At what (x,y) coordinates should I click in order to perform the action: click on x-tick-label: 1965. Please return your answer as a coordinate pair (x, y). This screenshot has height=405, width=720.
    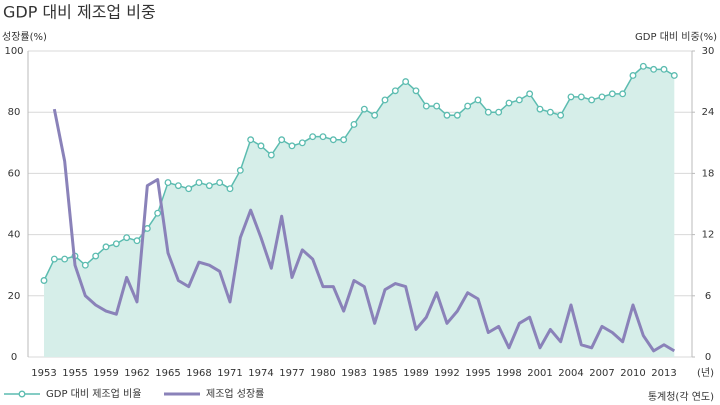
    Looking at the image, I should click on (167, 373).